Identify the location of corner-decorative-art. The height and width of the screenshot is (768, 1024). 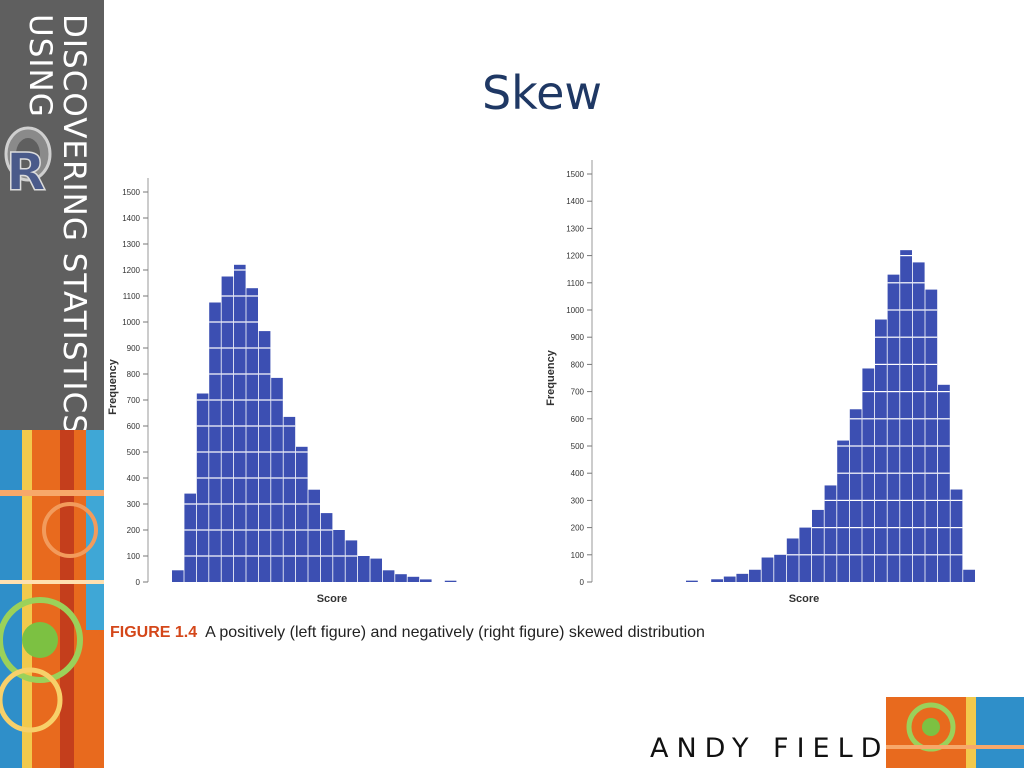
(955, 732).